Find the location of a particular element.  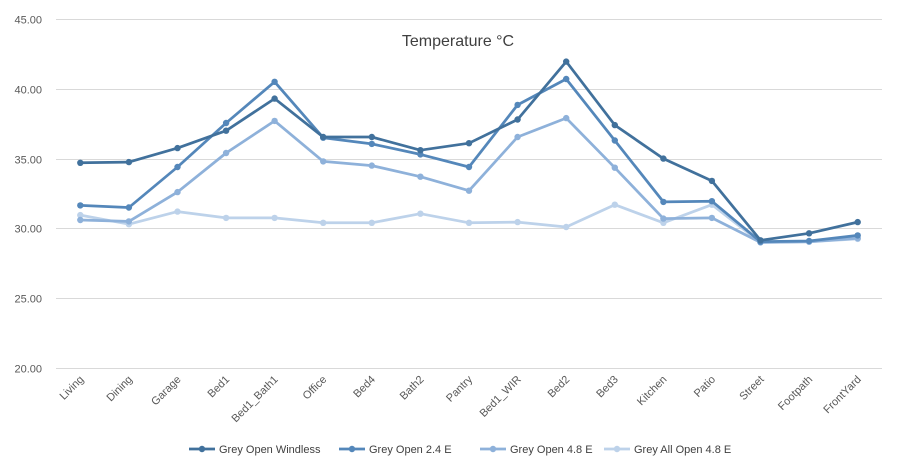

x-tick-label: Office is located at coordinates (315, 388).